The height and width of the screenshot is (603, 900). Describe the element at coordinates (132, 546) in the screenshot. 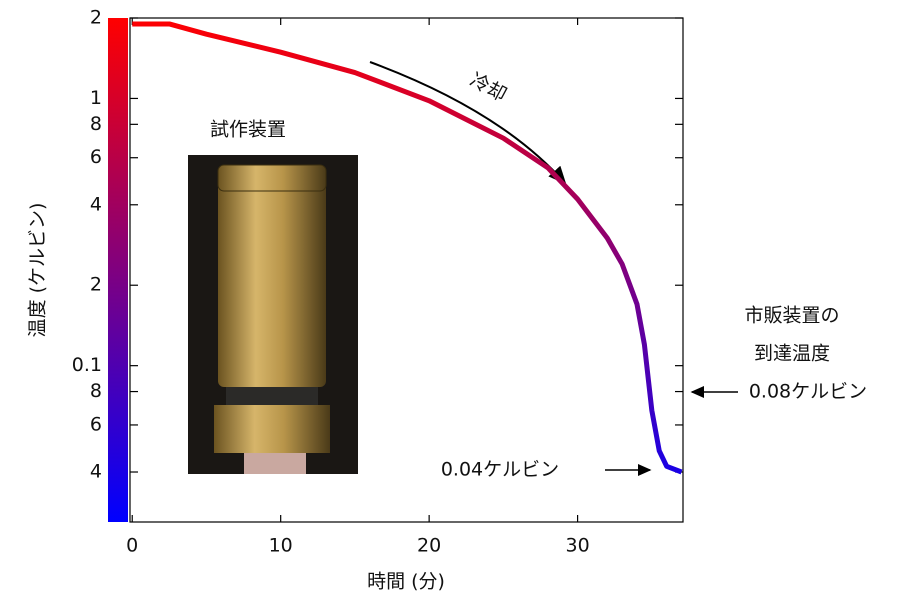

I see `x-tick-label: 0` at that location.